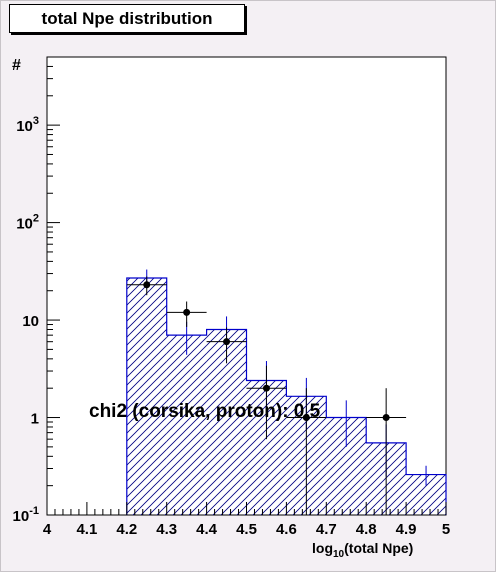  What do you see at coordinates (406, 529) in the screenshot?
I see `x-tick-label: 4.9` at bounding box center [406, 529].